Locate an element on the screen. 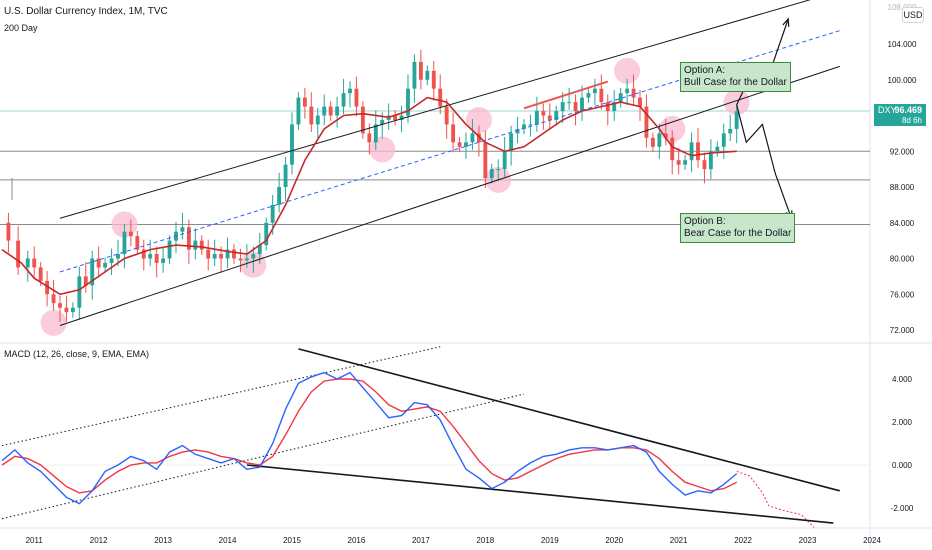 The width and height of the screenshot is (932, 550). highlight-circle is located at coordinates (736, 102).